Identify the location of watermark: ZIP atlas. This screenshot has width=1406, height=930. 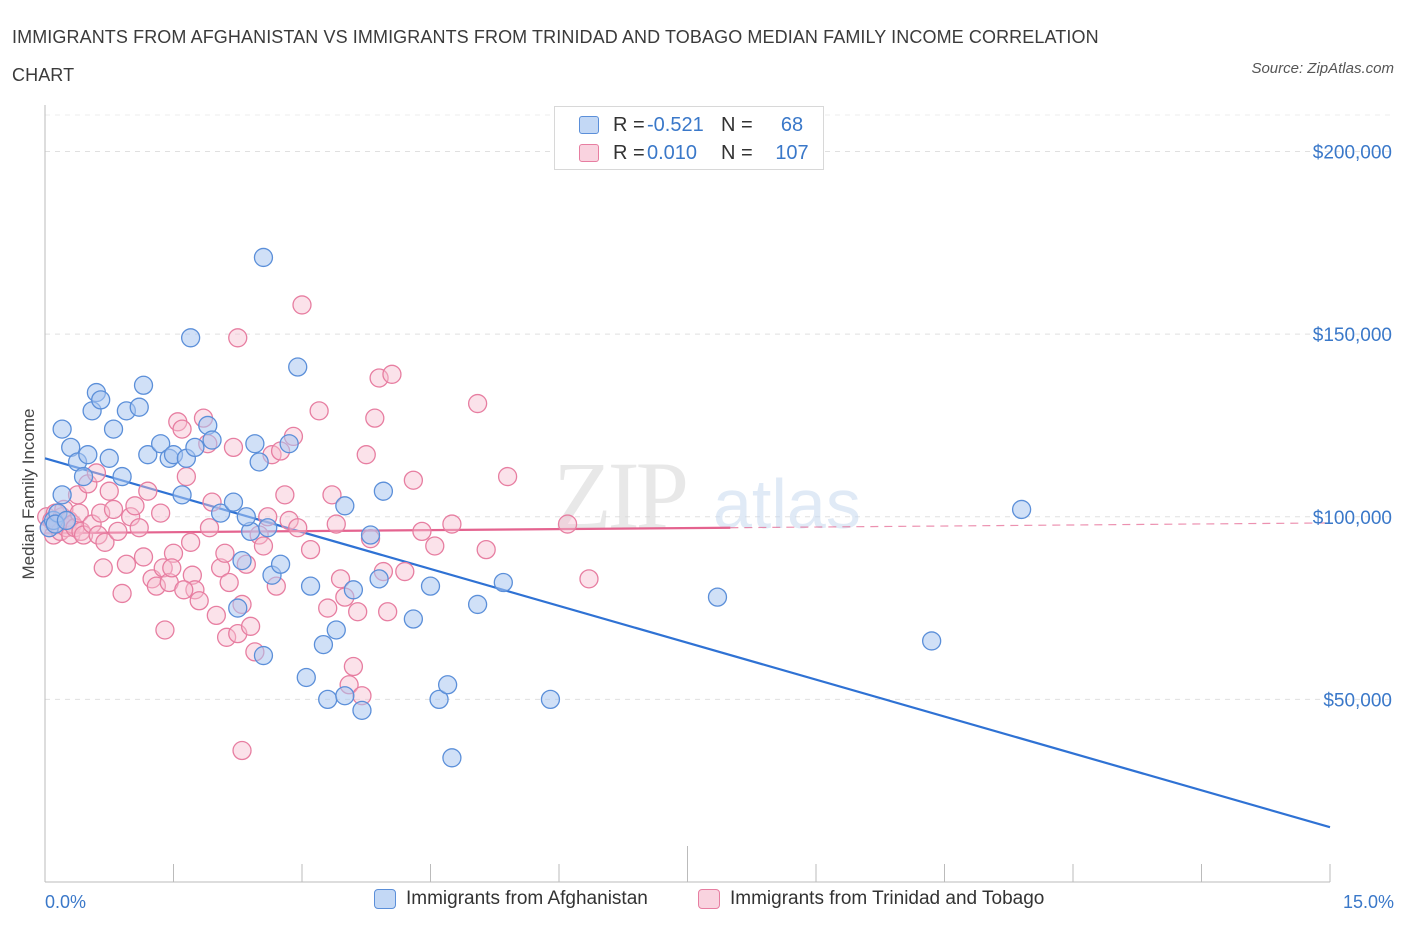
(707, 495).